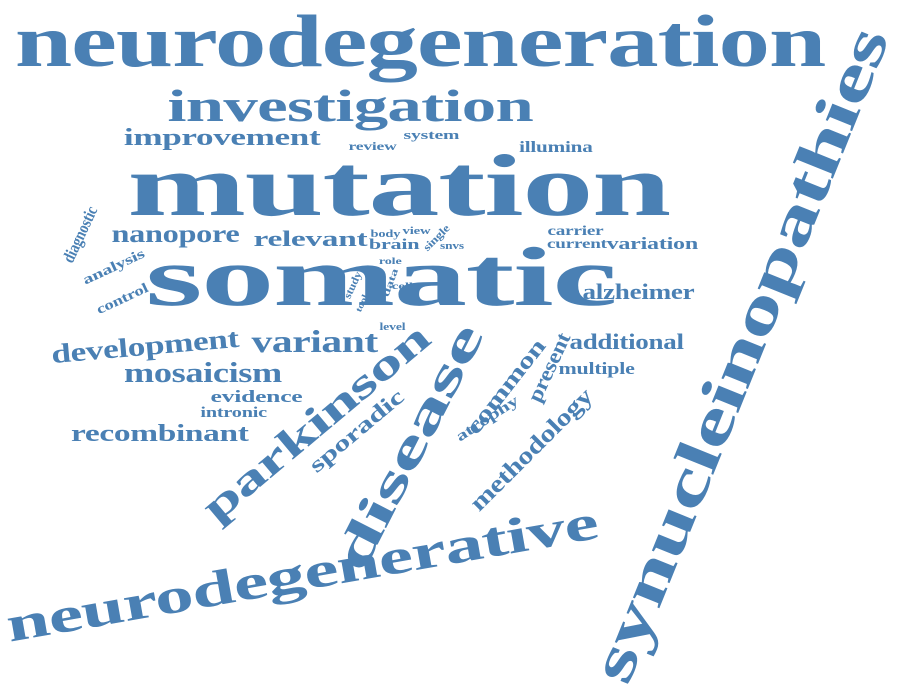 Image resolution: width=900 pixels, height=692 pixels. What do you see at coordinates (392, 327) in the screenshot?
I see `word-level: level` at bounding box center [392, 327].